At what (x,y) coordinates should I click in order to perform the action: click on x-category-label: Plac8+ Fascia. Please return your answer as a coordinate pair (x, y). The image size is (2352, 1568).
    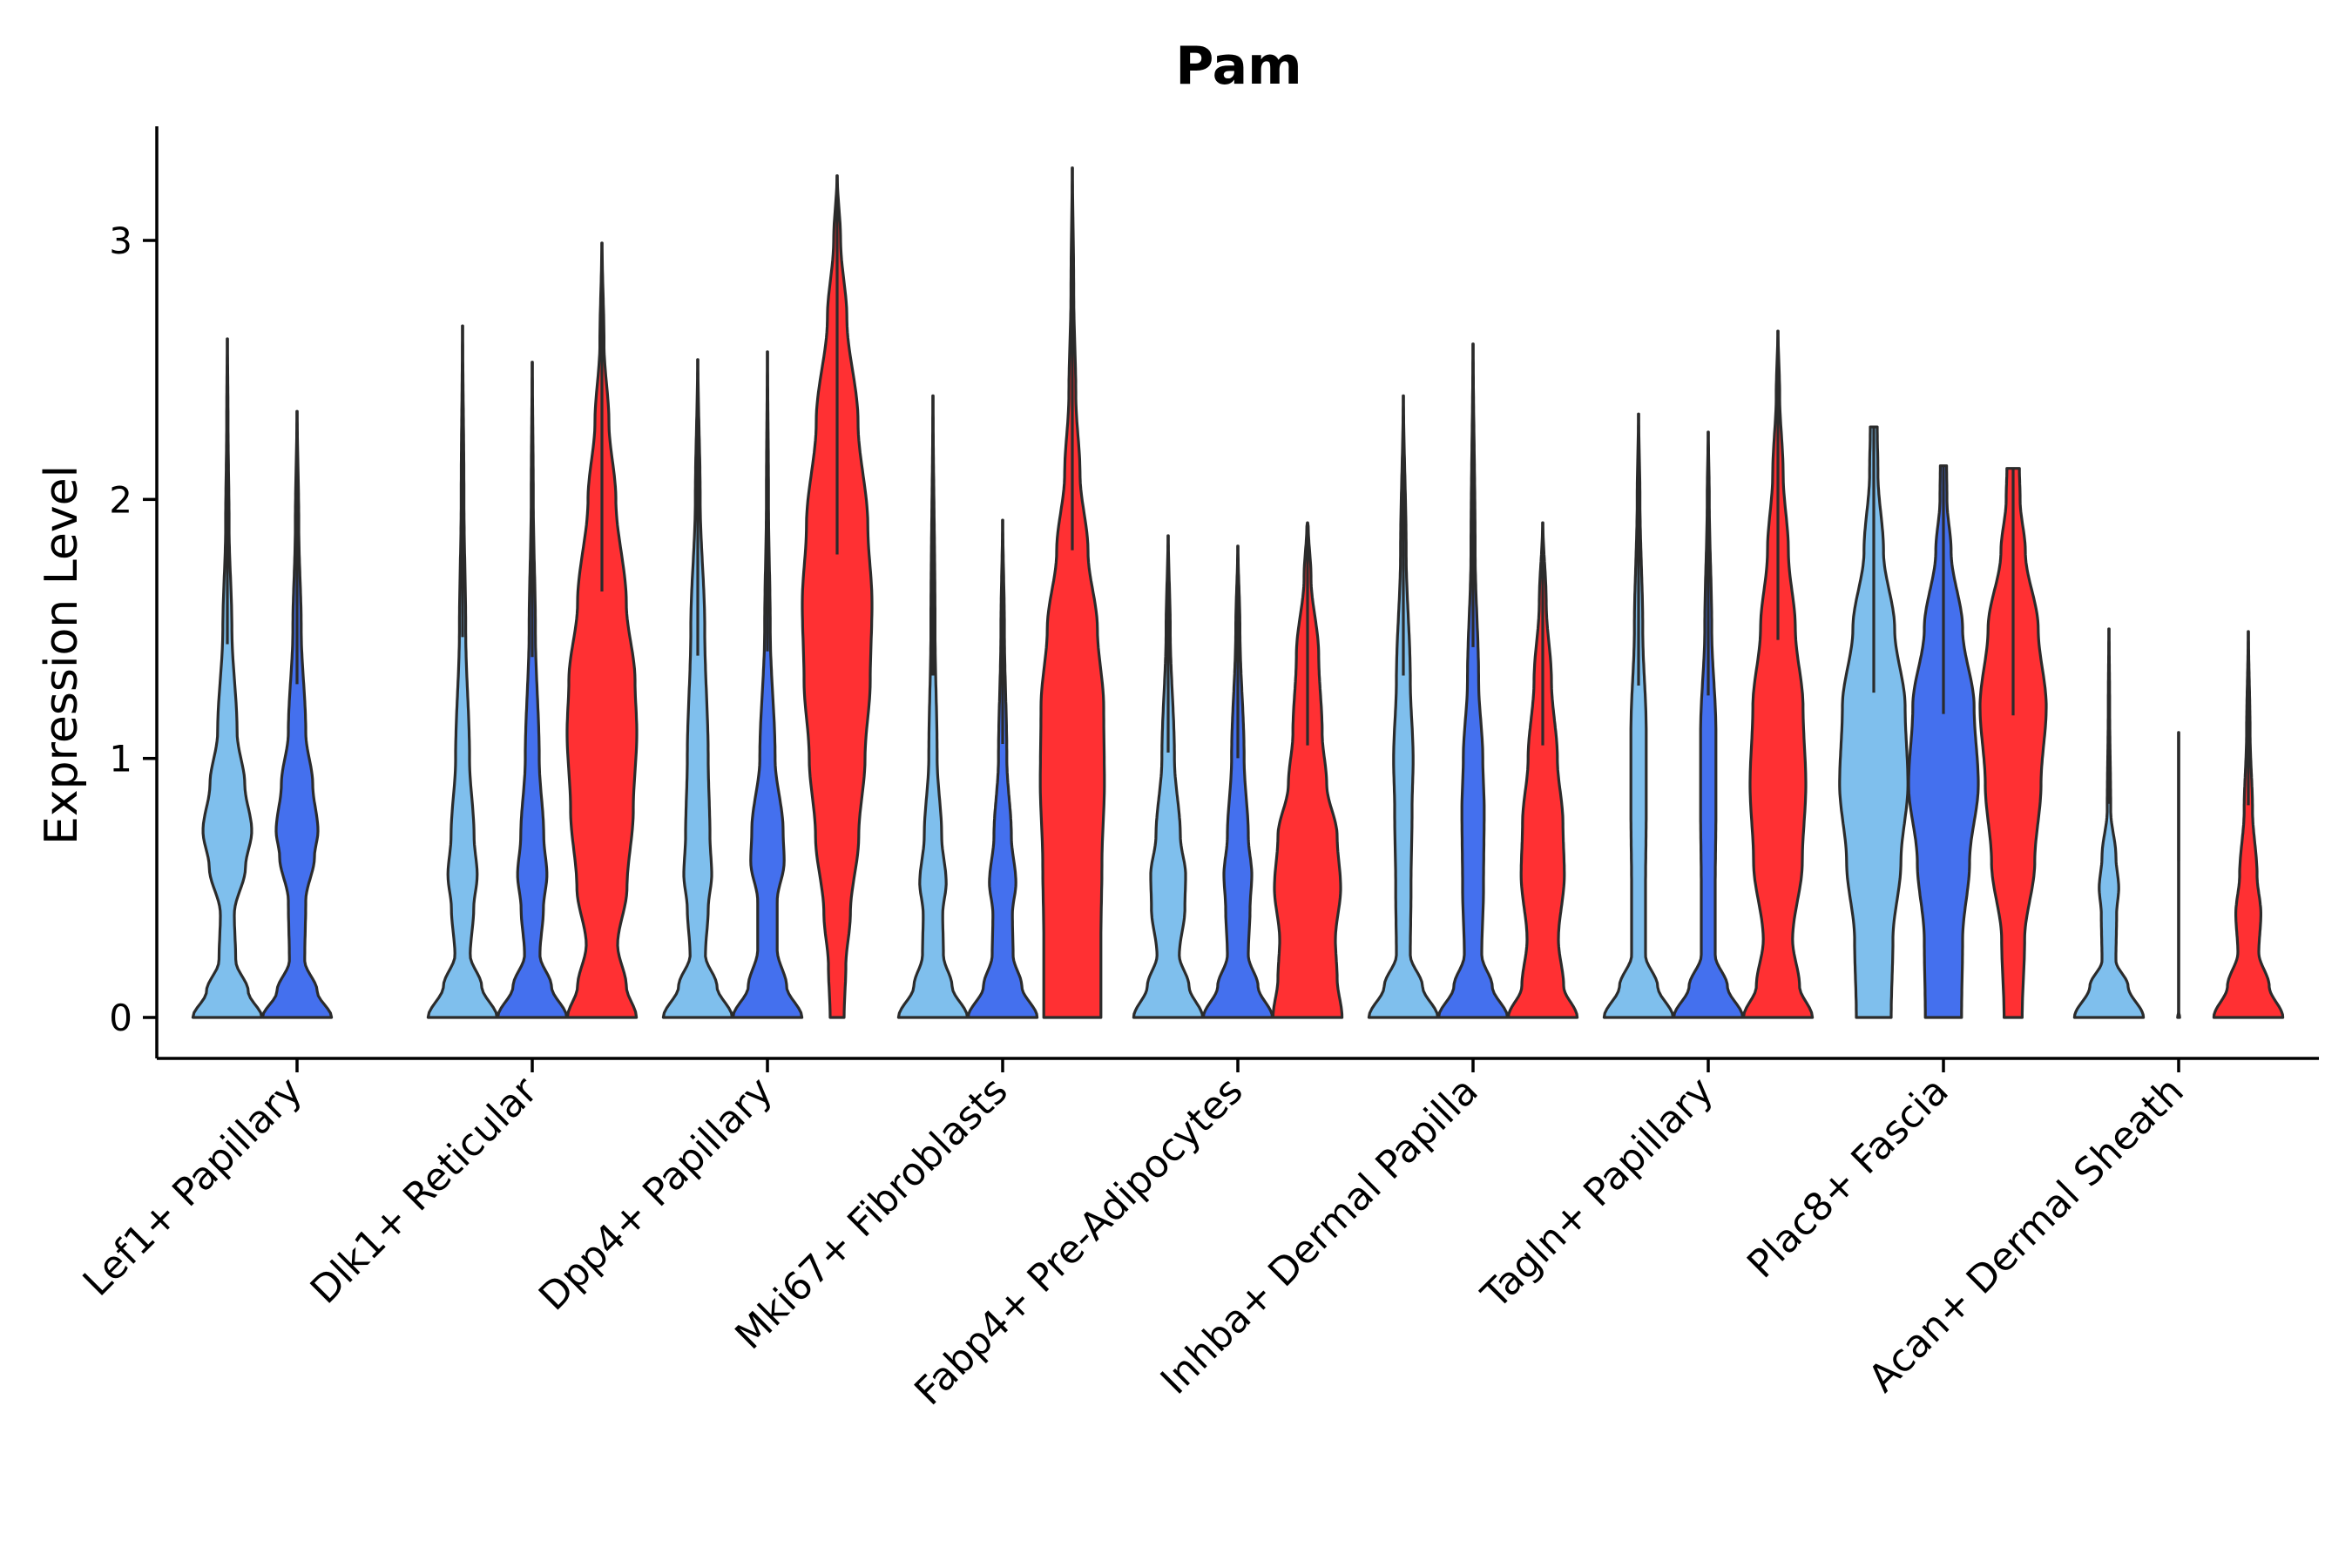
    Looking at the image, I should click on (1848, 1178).